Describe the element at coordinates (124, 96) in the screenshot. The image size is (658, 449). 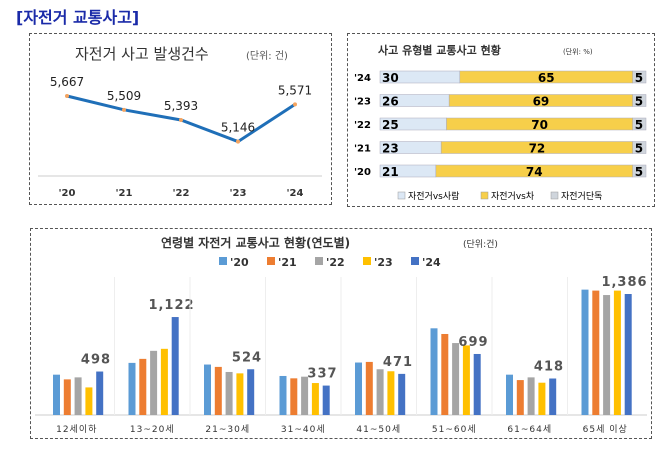
I see `data-label: 5,509` at that location.